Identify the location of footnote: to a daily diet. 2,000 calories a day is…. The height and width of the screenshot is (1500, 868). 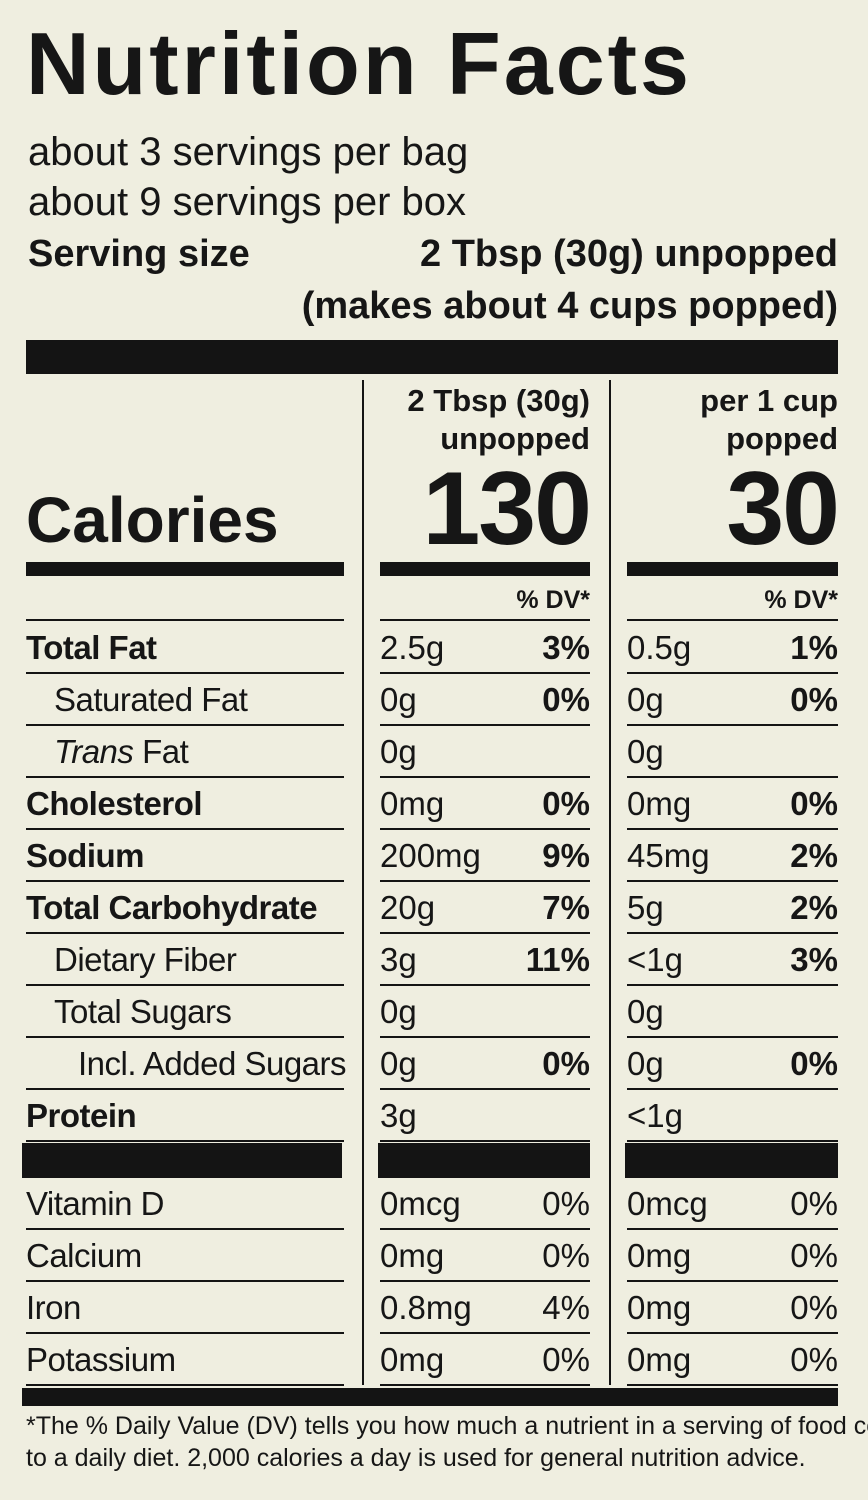
(416, 1458).